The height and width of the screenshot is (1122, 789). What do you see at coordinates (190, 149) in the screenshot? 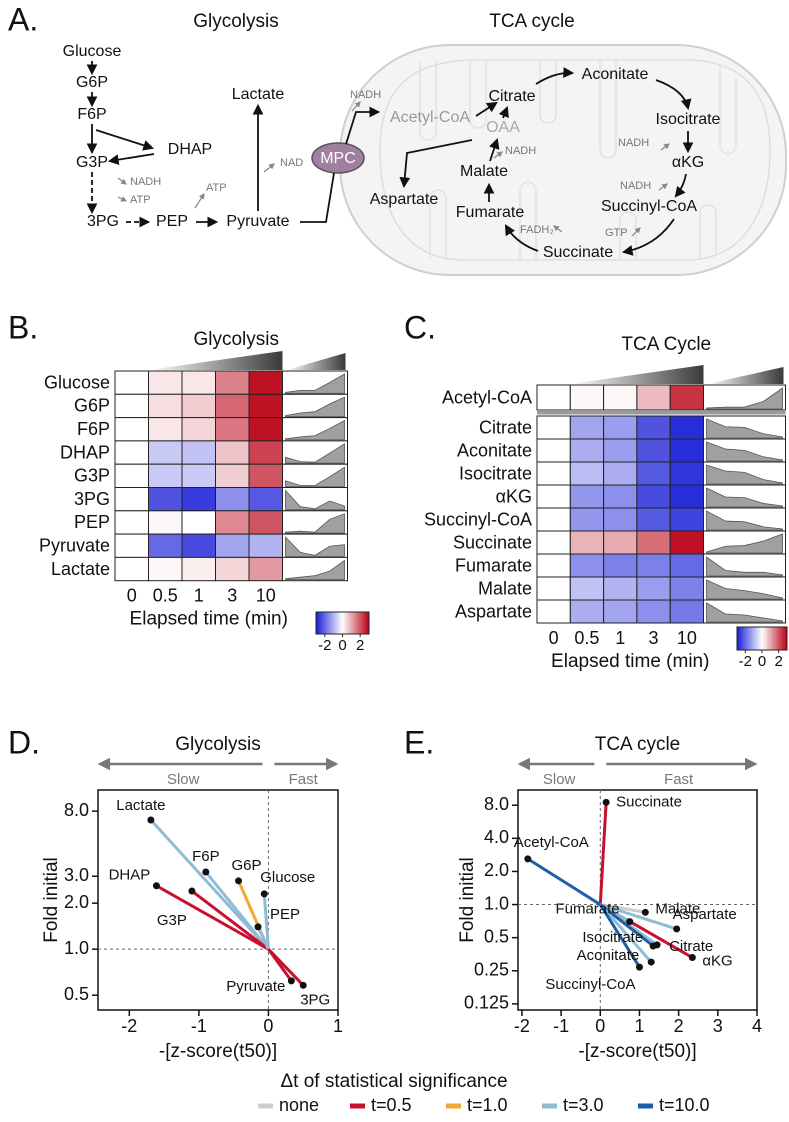
I see `node: DHAP` at bounding box center [190, 149].